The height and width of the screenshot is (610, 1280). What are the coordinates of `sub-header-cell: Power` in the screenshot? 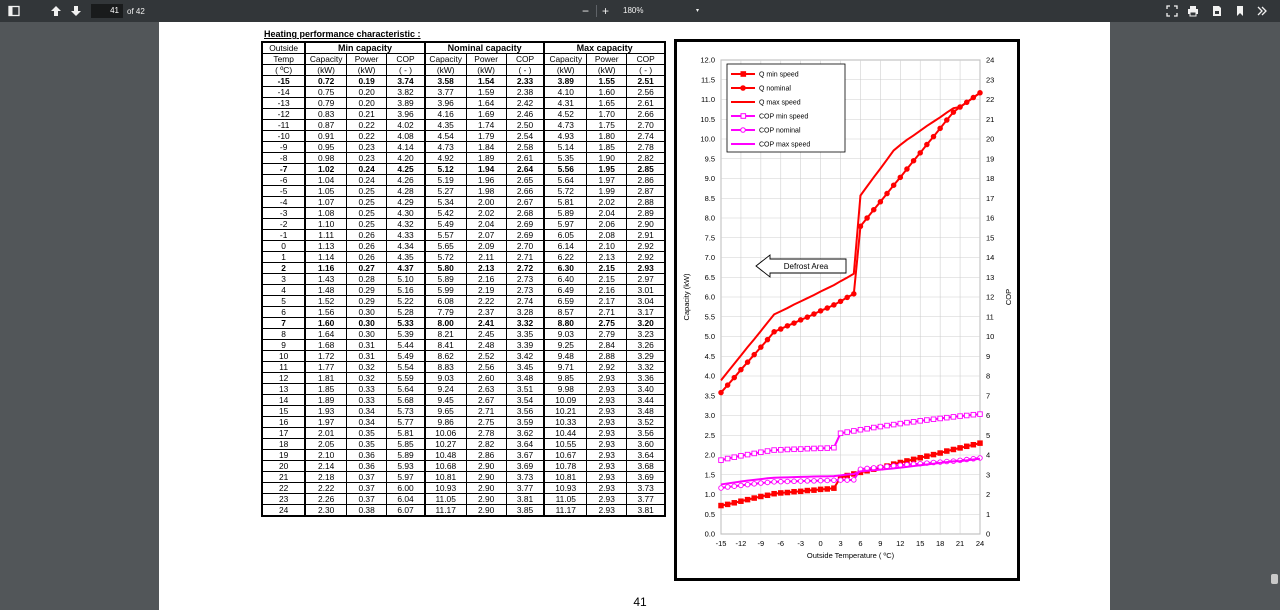 It's located at (486, 59).